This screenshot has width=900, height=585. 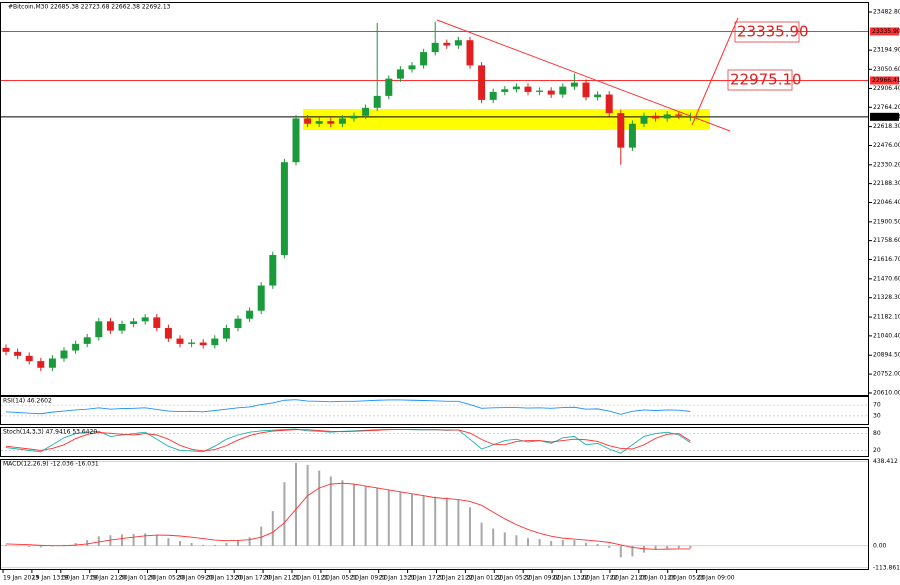 What do you see at coordinates (311, 578) in the screenshot?
I see `x-tick-label: 21 Jan 01:30` at bounding box center [311, 578].